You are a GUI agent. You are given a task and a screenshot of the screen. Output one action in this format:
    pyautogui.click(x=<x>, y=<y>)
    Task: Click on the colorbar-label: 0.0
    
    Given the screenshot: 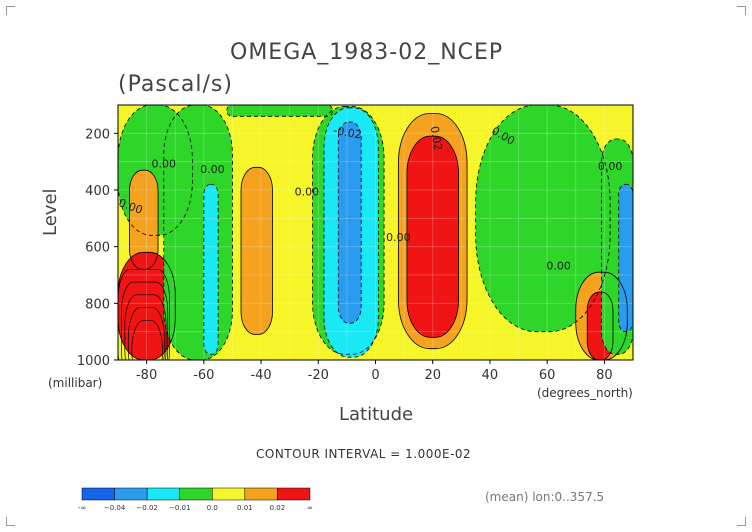 What is the action you would take?
    pyautogui.click(x=212, y=508)
    